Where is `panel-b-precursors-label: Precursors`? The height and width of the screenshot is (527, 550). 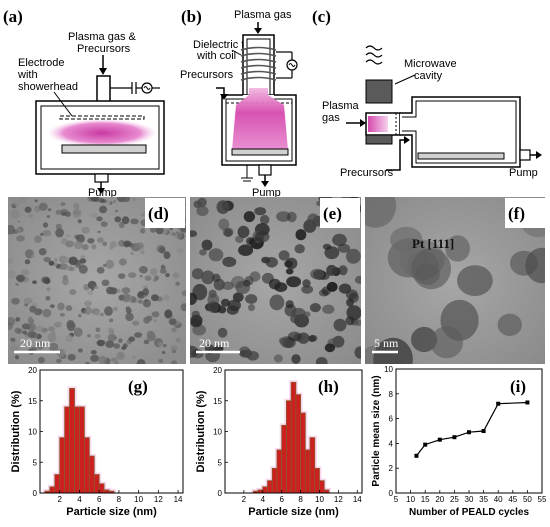
panel-b-precursors-label: Precursors is located at coordinates (207, 75).